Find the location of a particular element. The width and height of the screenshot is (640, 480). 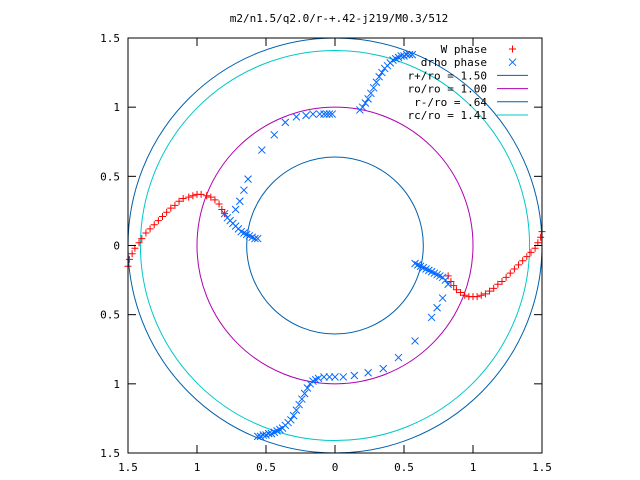

legend-label: rc/ro = 1.41 is located at coordinates (447, 115).